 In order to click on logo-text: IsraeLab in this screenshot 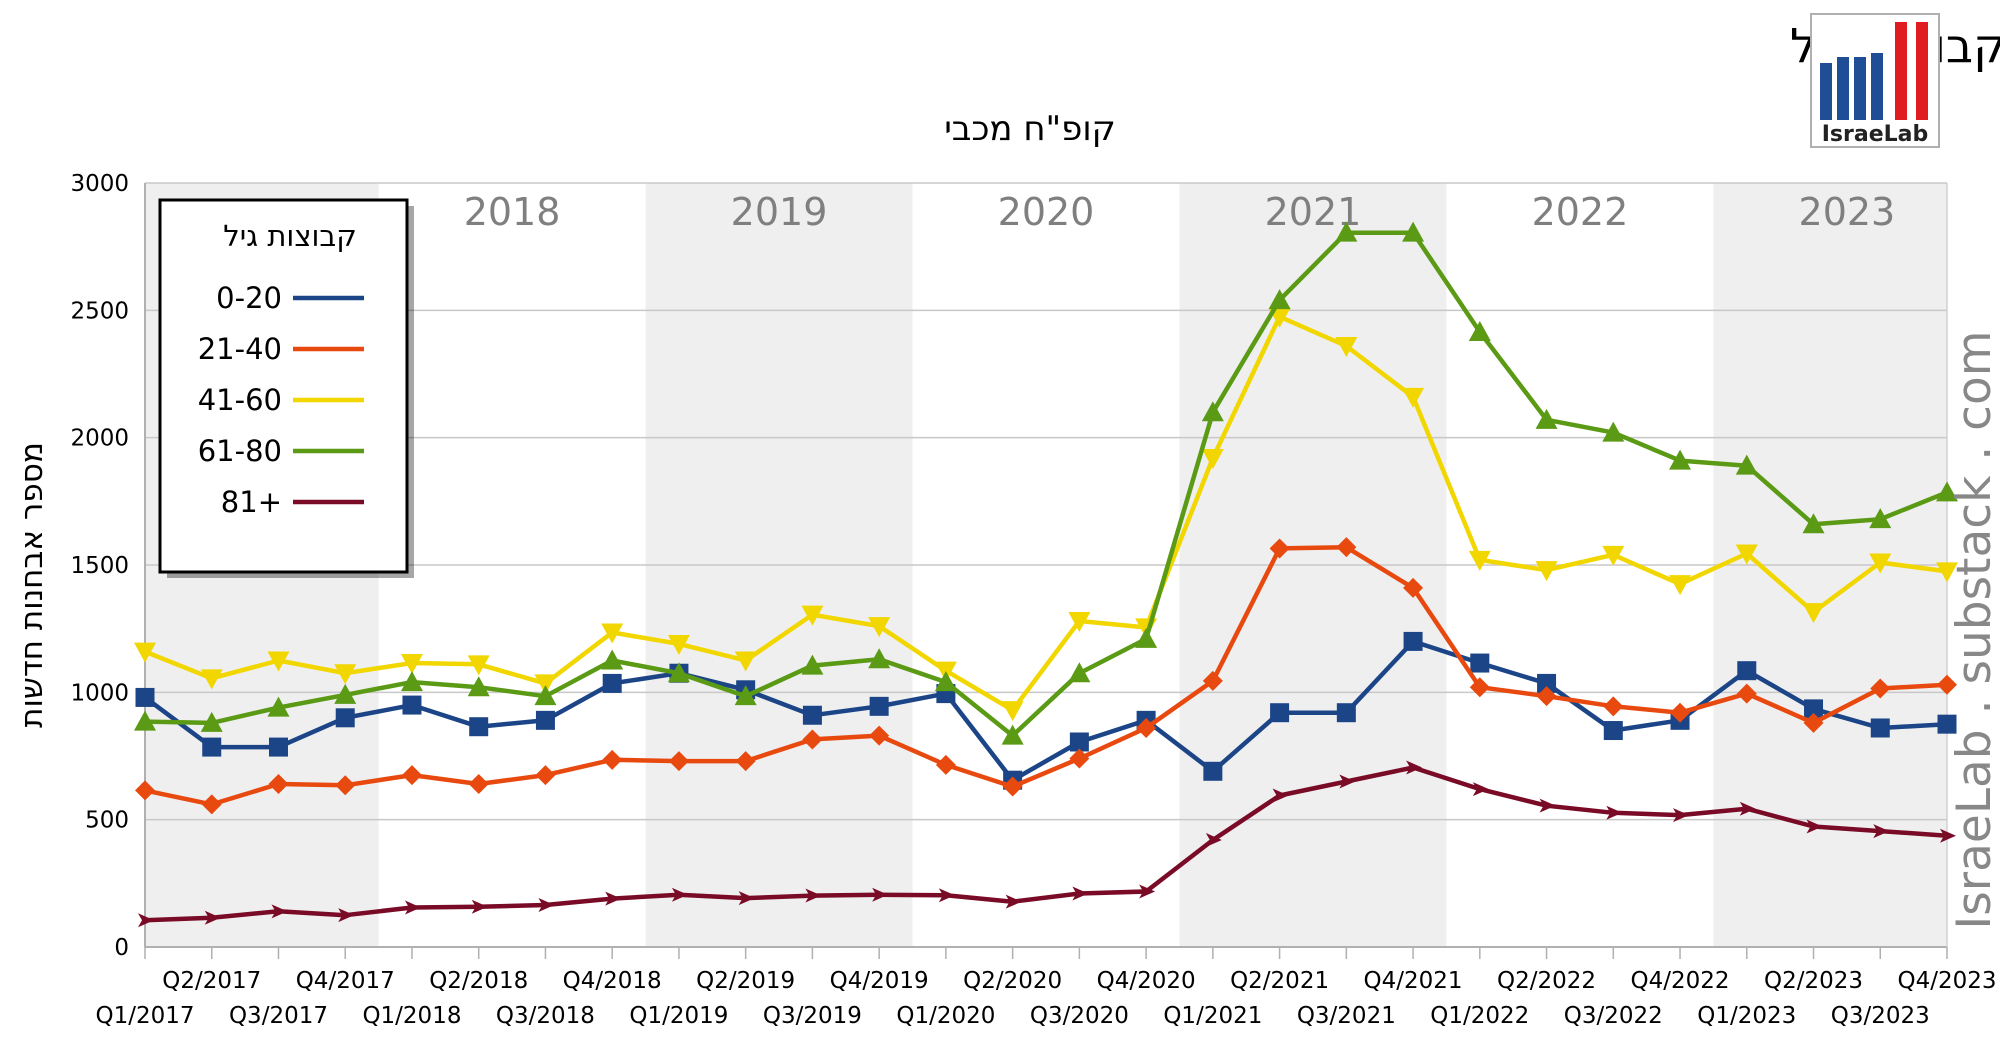, I will do `click(1875, 134)`.